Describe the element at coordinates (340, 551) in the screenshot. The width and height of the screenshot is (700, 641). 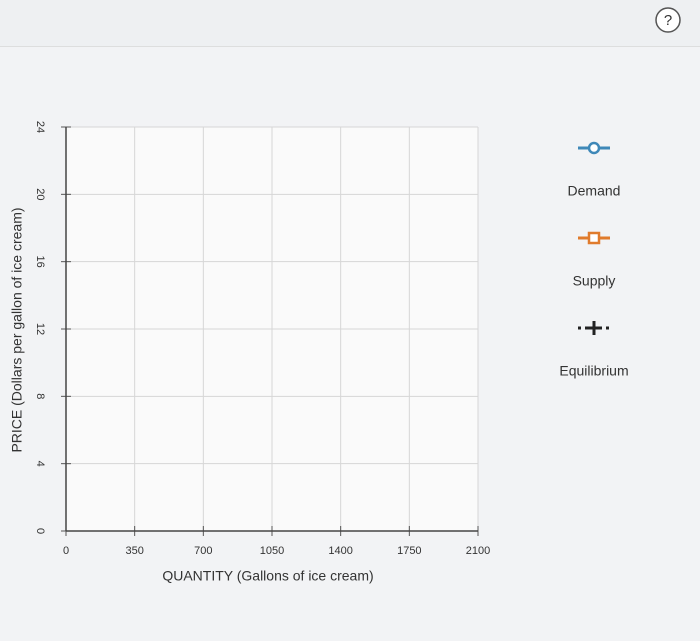
I see `x-tick-label: 1400` at that location.